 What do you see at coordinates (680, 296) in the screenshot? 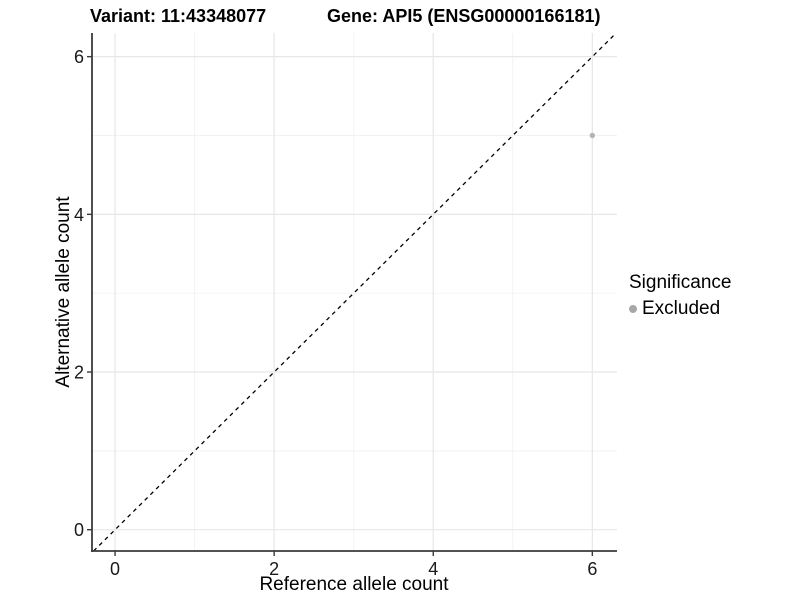
I see `legend: Significance Excluded` at bounding box center [680, 296].